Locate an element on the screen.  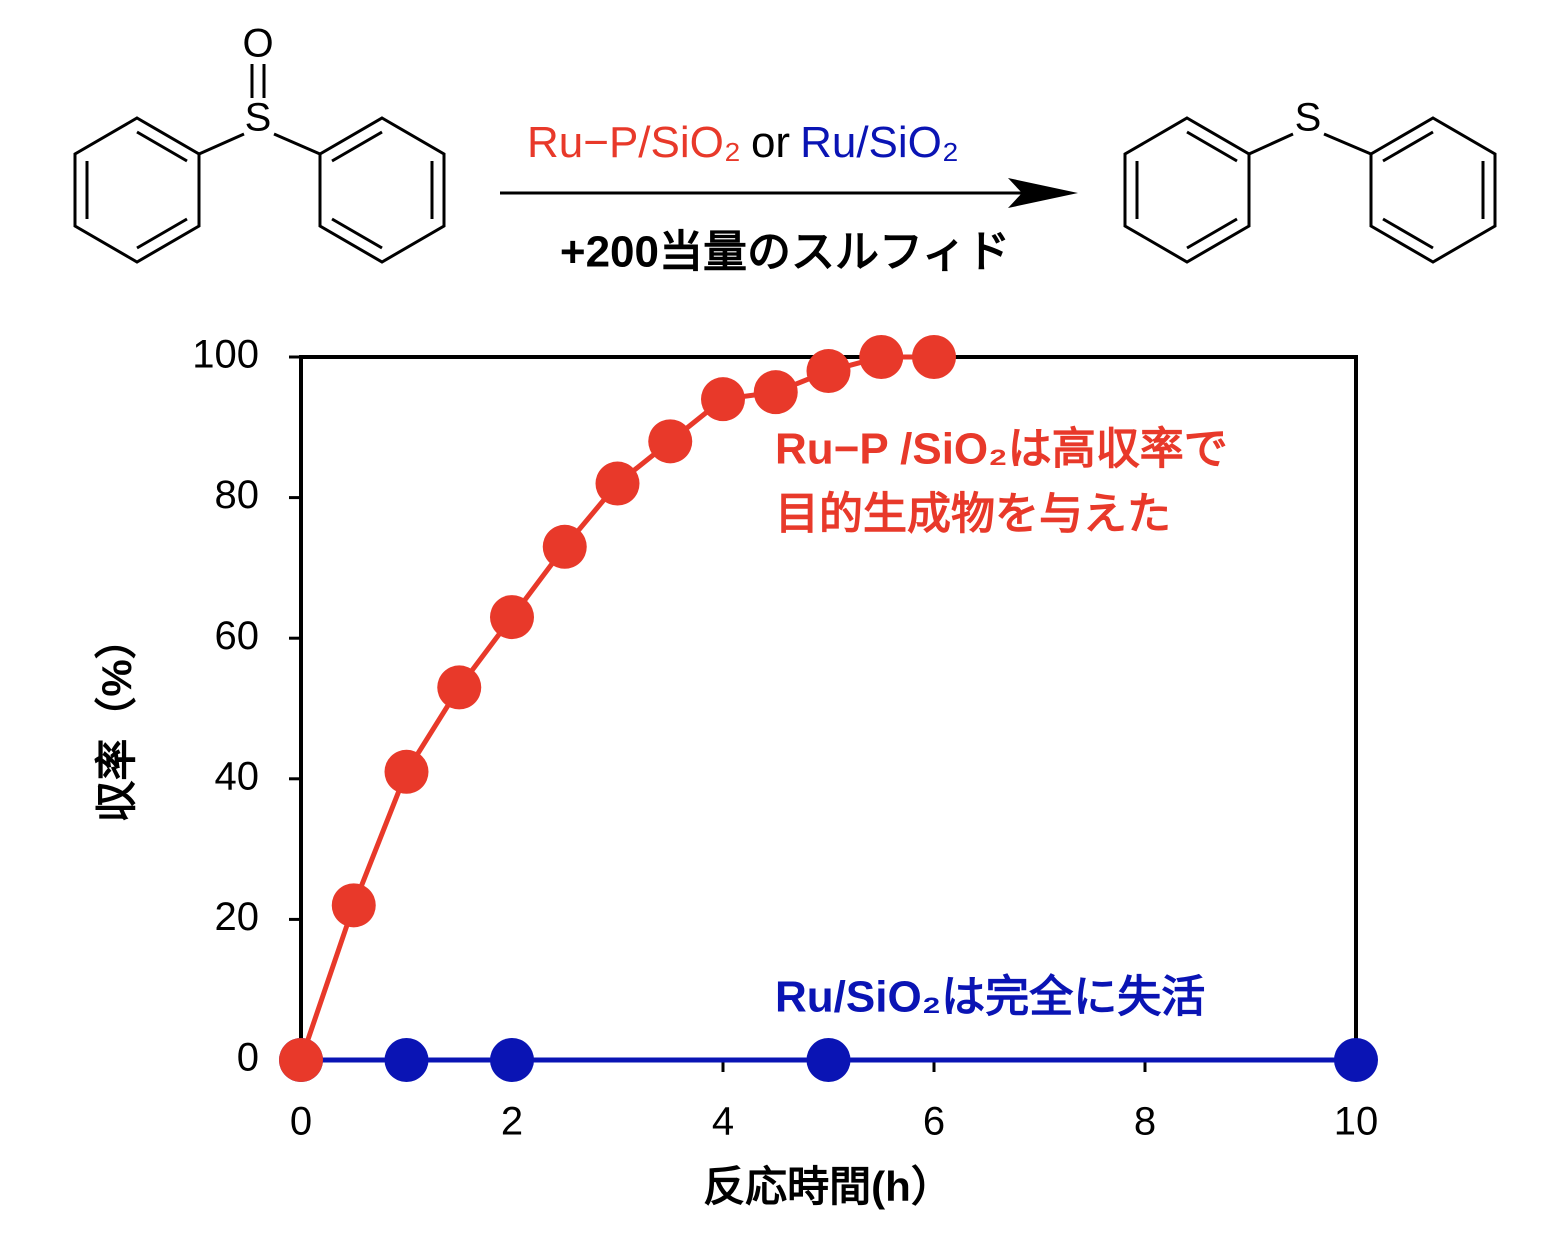
x-tick-label: 8 is located at coordinates (1145, 1122).